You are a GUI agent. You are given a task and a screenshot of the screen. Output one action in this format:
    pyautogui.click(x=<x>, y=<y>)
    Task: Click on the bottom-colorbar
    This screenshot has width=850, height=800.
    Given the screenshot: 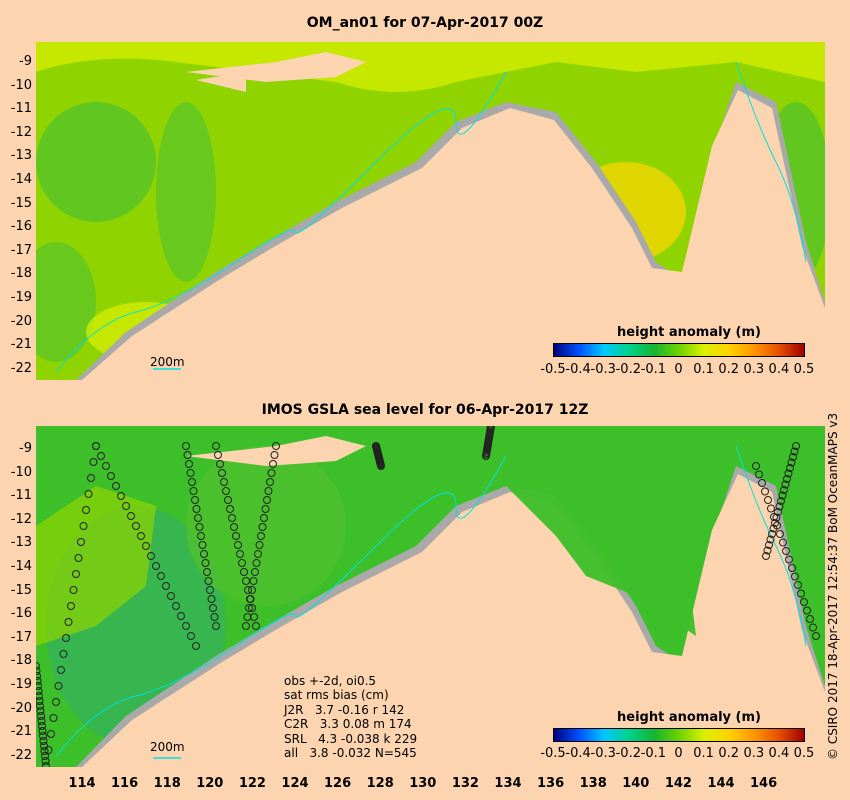 What is the action you would take?
    pyautogui.click(x=679, y=735)
    